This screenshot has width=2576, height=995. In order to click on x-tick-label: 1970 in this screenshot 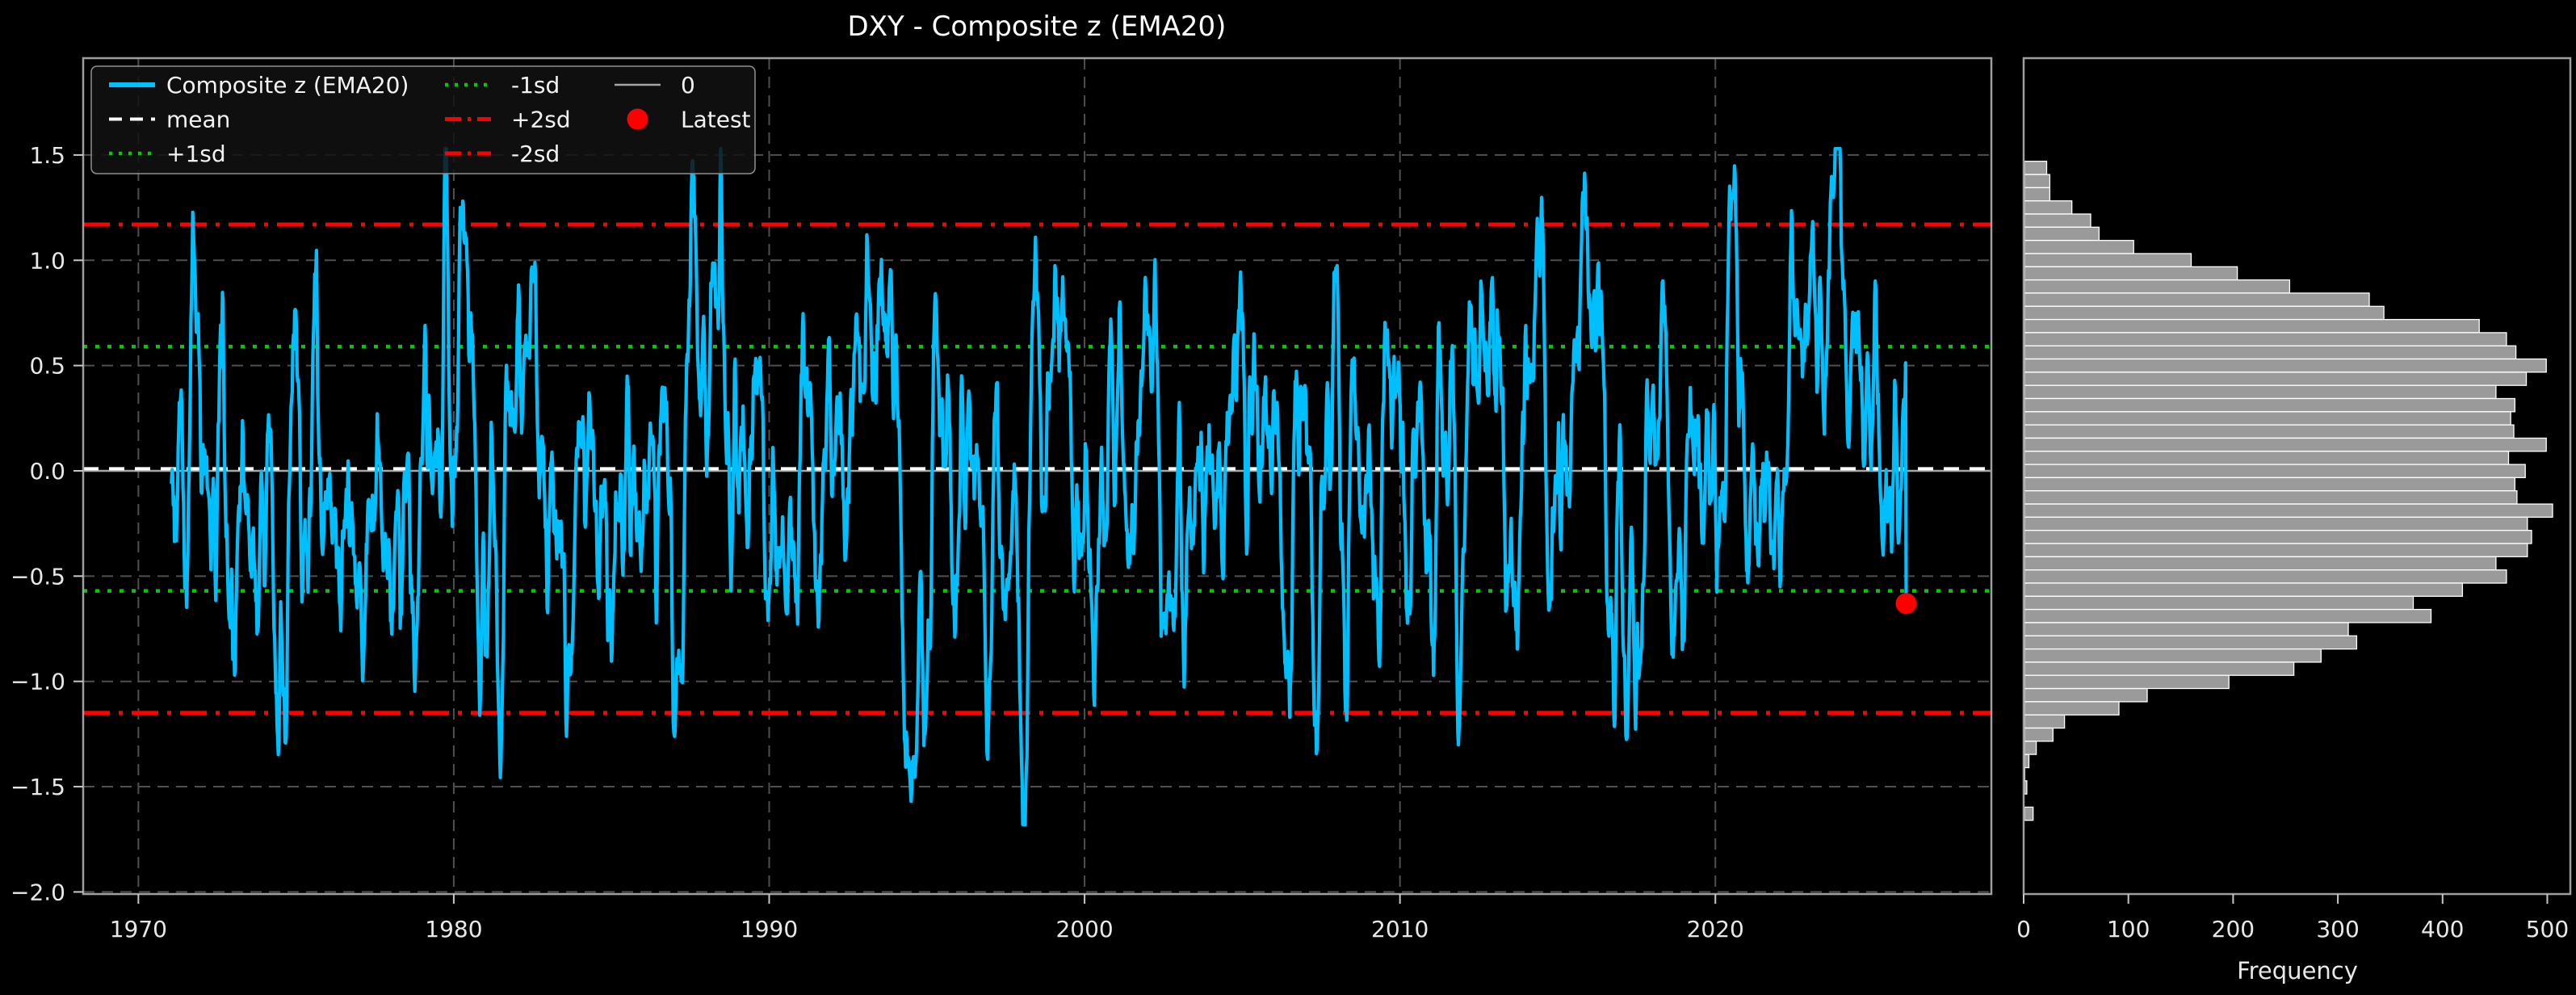, I will do `click(138, 929)`.